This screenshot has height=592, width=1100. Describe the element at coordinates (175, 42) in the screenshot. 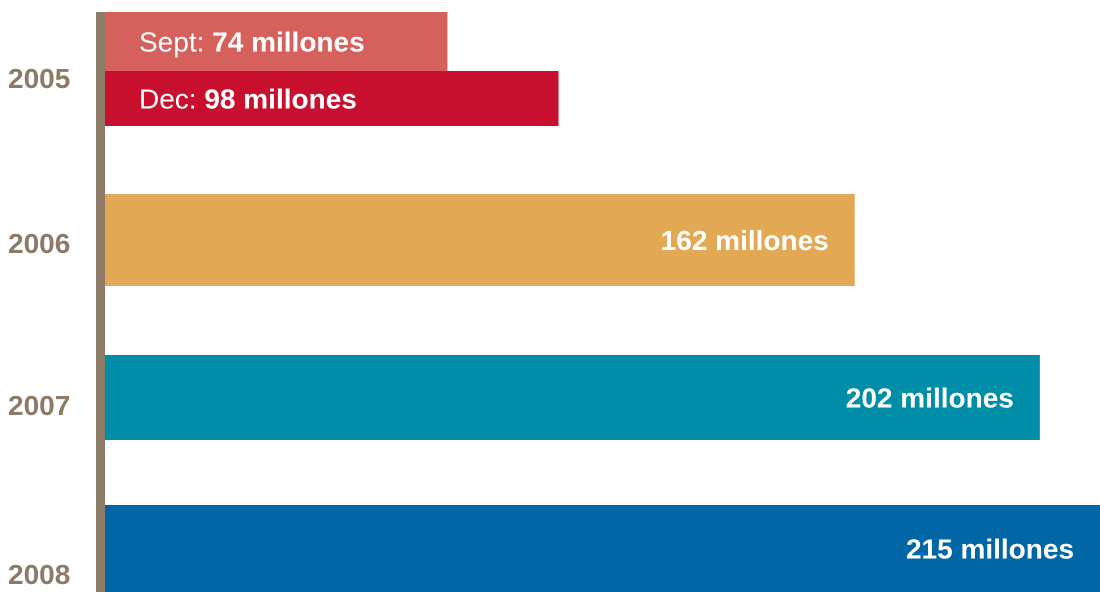

I see `bar-label-prefix: Sept:` at that location.